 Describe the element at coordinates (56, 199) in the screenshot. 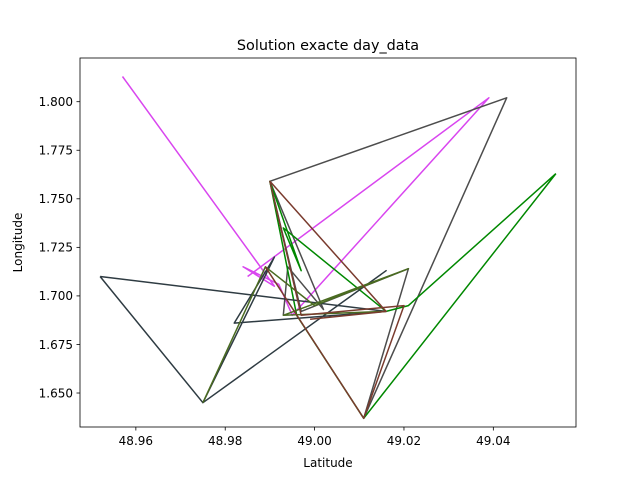

I see `y-tick-label: 1.750` at that location.